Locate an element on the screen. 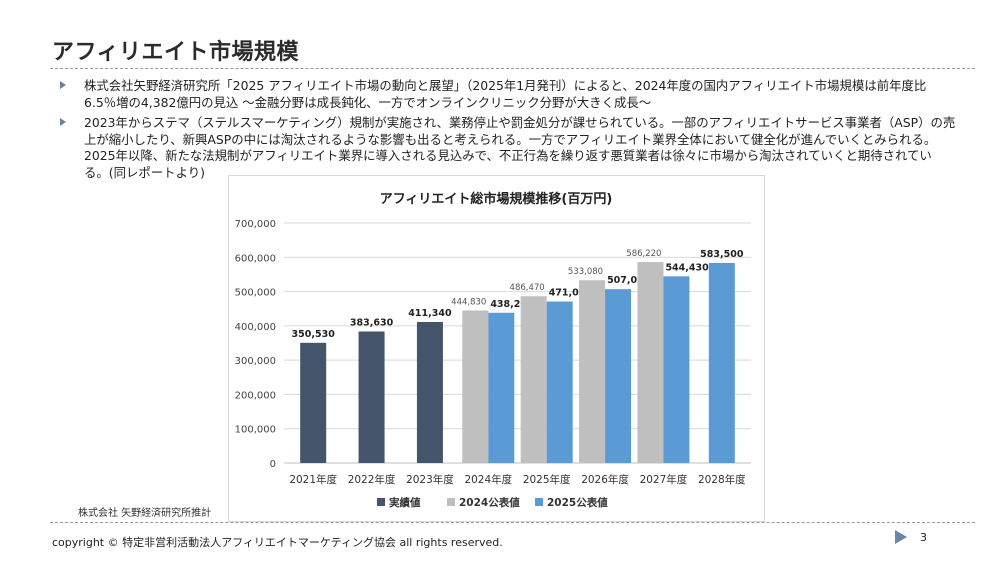 Image resolution: width=1000 pixels, height=562 pixels. y-tick-label: 0 is located at coordinates (273, 464).